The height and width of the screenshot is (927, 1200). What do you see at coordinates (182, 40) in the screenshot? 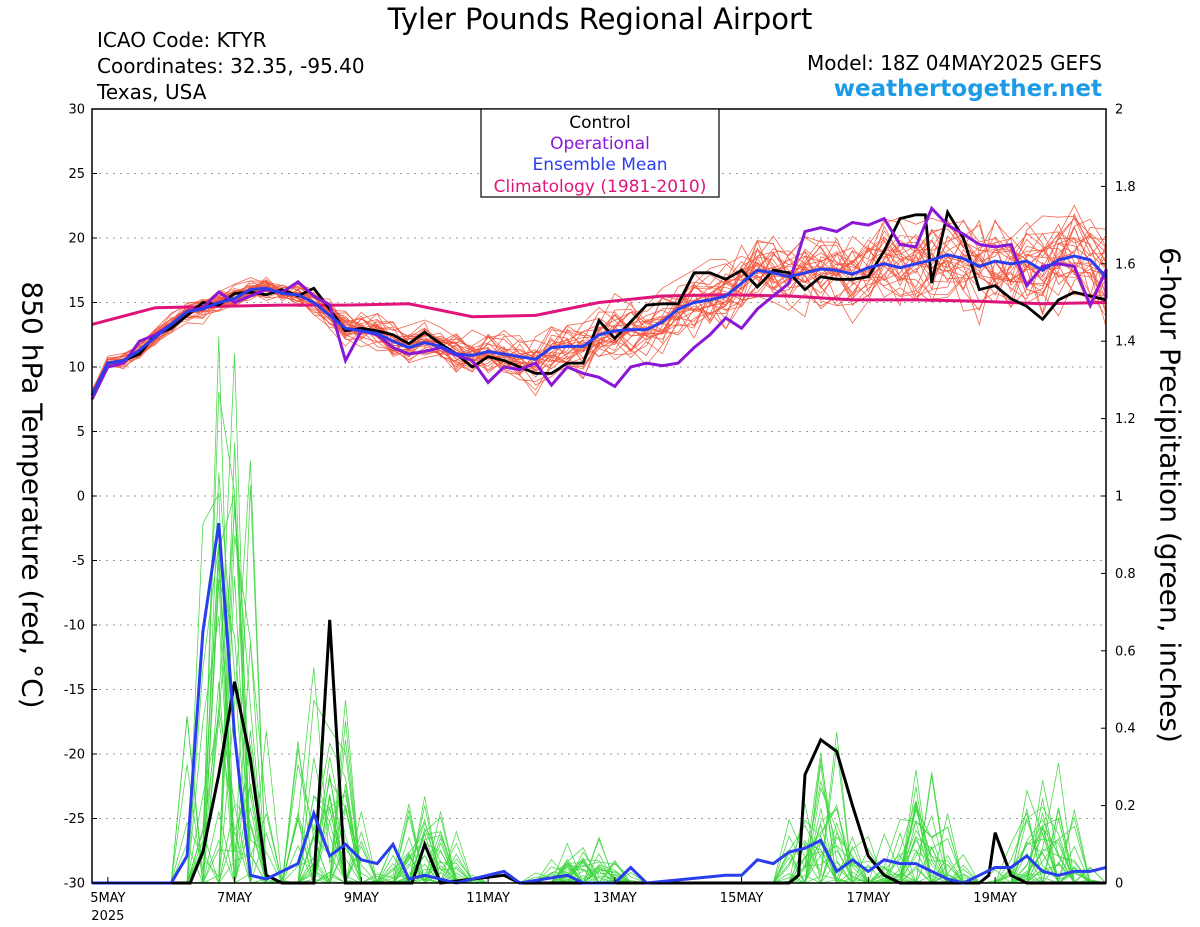
I see `icao-code: ICAO Code: KTYR` at bounding box center [182, 40].